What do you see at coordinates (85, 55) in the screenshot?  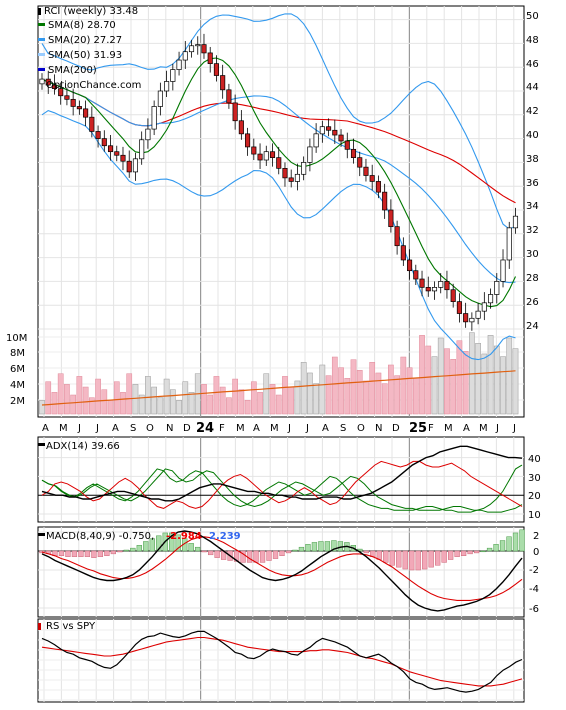 I see `legend-sma50-label: SMA(50) 31.93` at bounding box center [85, 55].